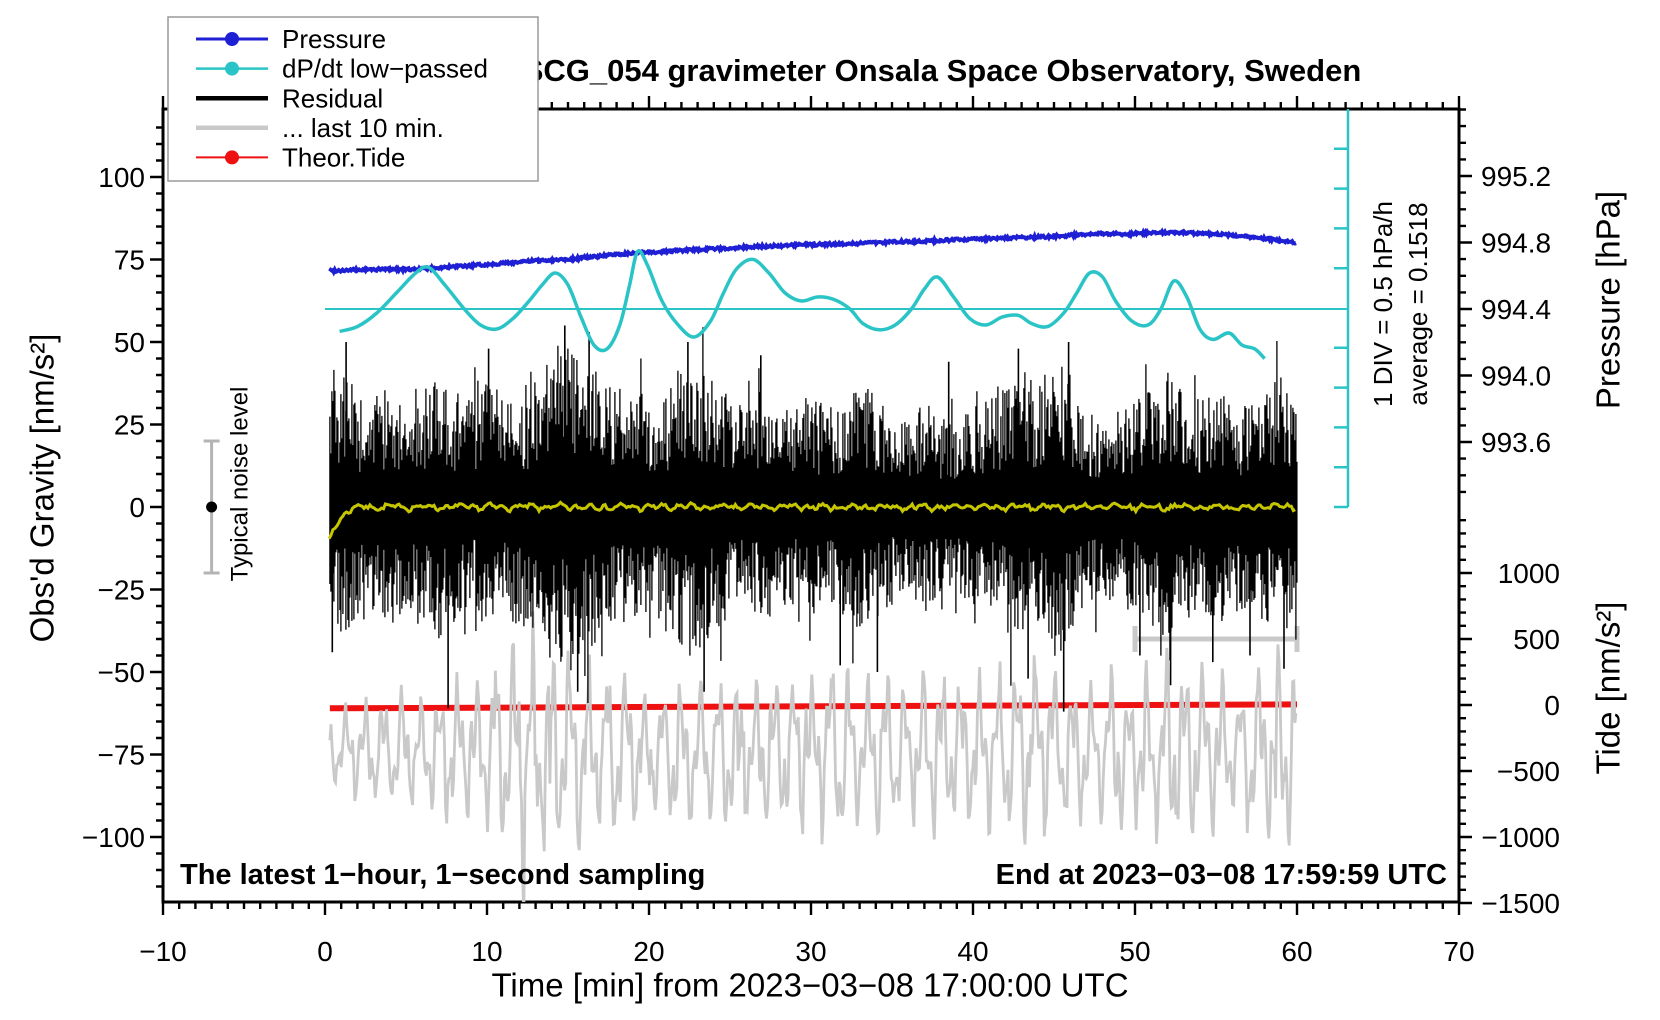  Describe the element at coordinates (113, 837) in the screenshot. I see `gravity-tick-label: −100` at that location.